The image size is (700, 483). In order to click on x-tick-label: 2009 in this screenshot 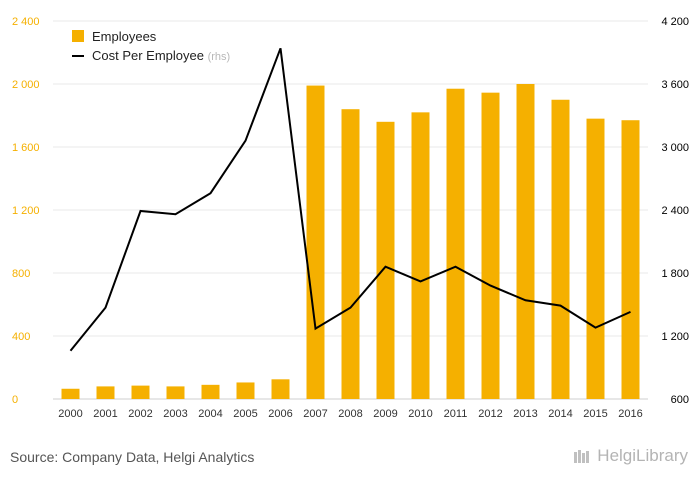, I will do `click(385, 414)`.